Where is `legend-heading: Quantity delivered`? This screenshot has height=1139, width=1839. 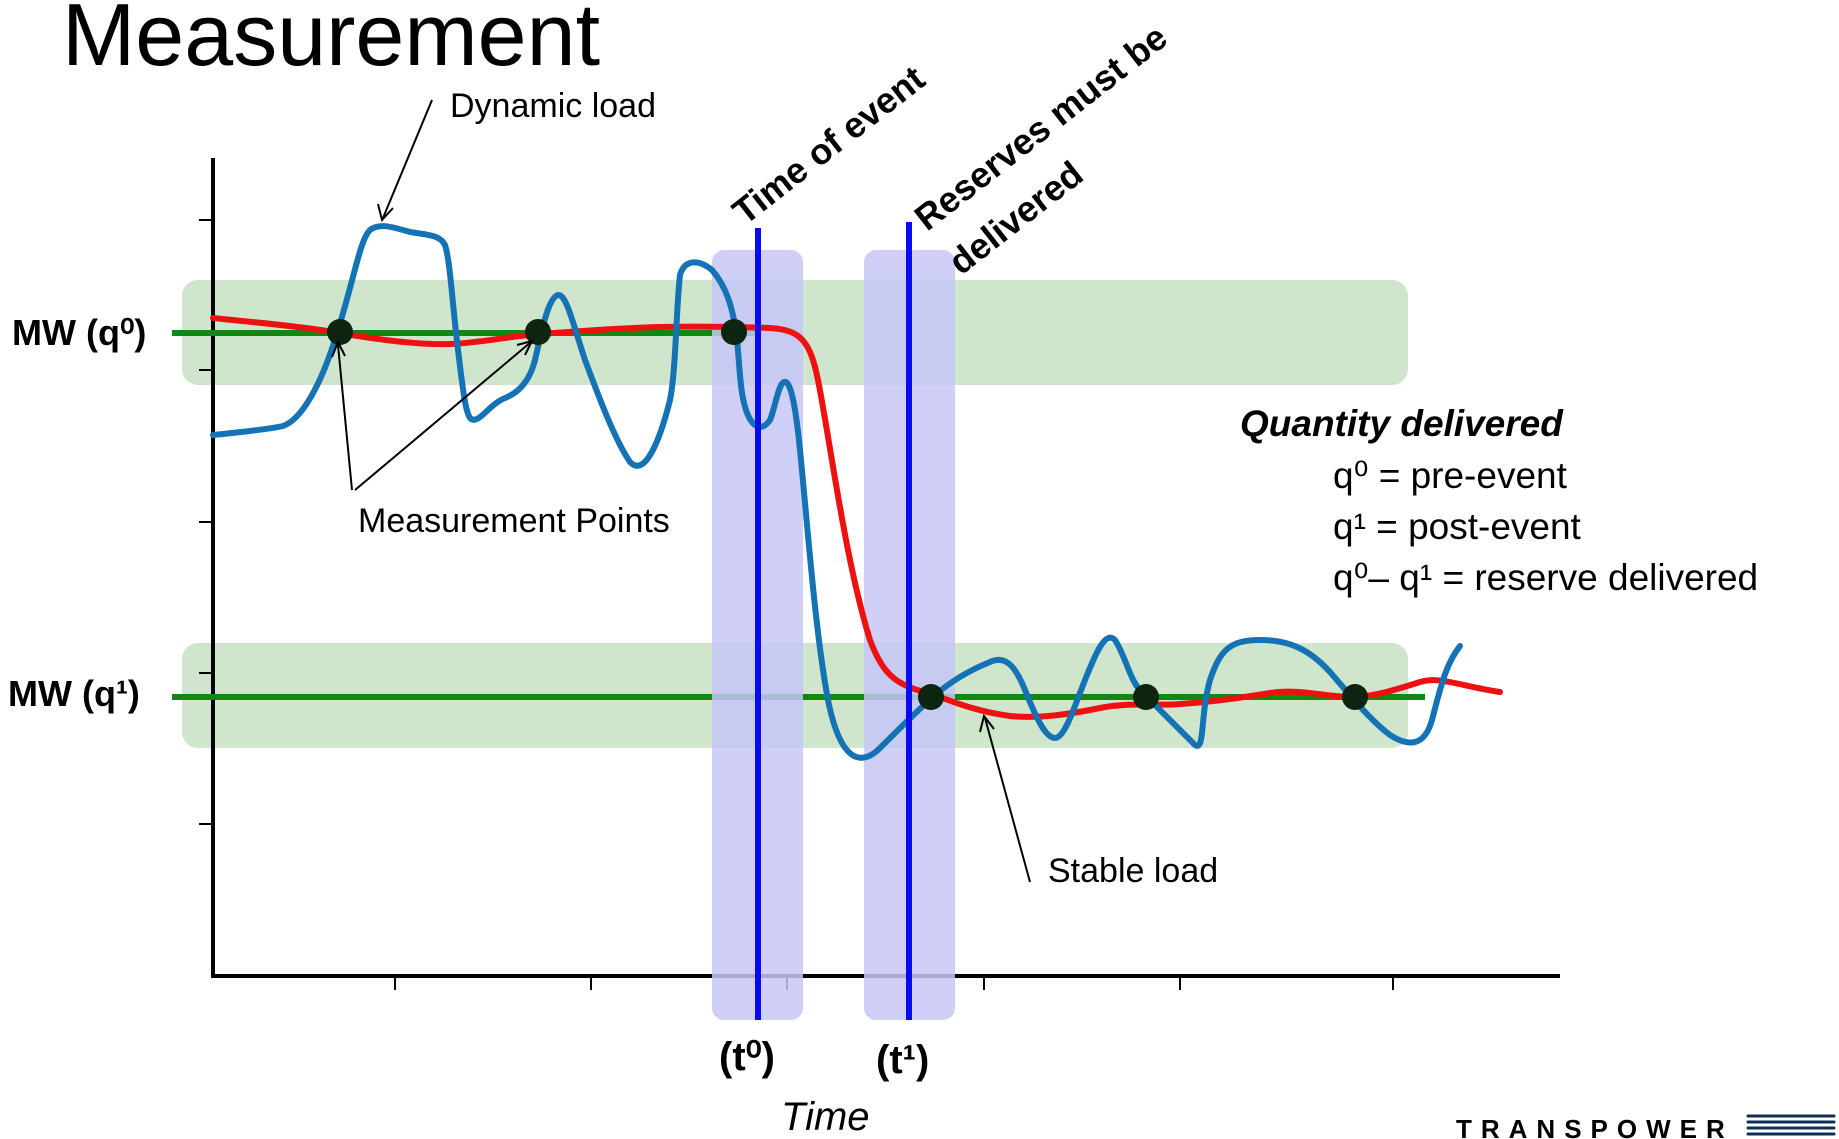 legend-heading: Quantity delivered is located at coordinates (1402, 423).